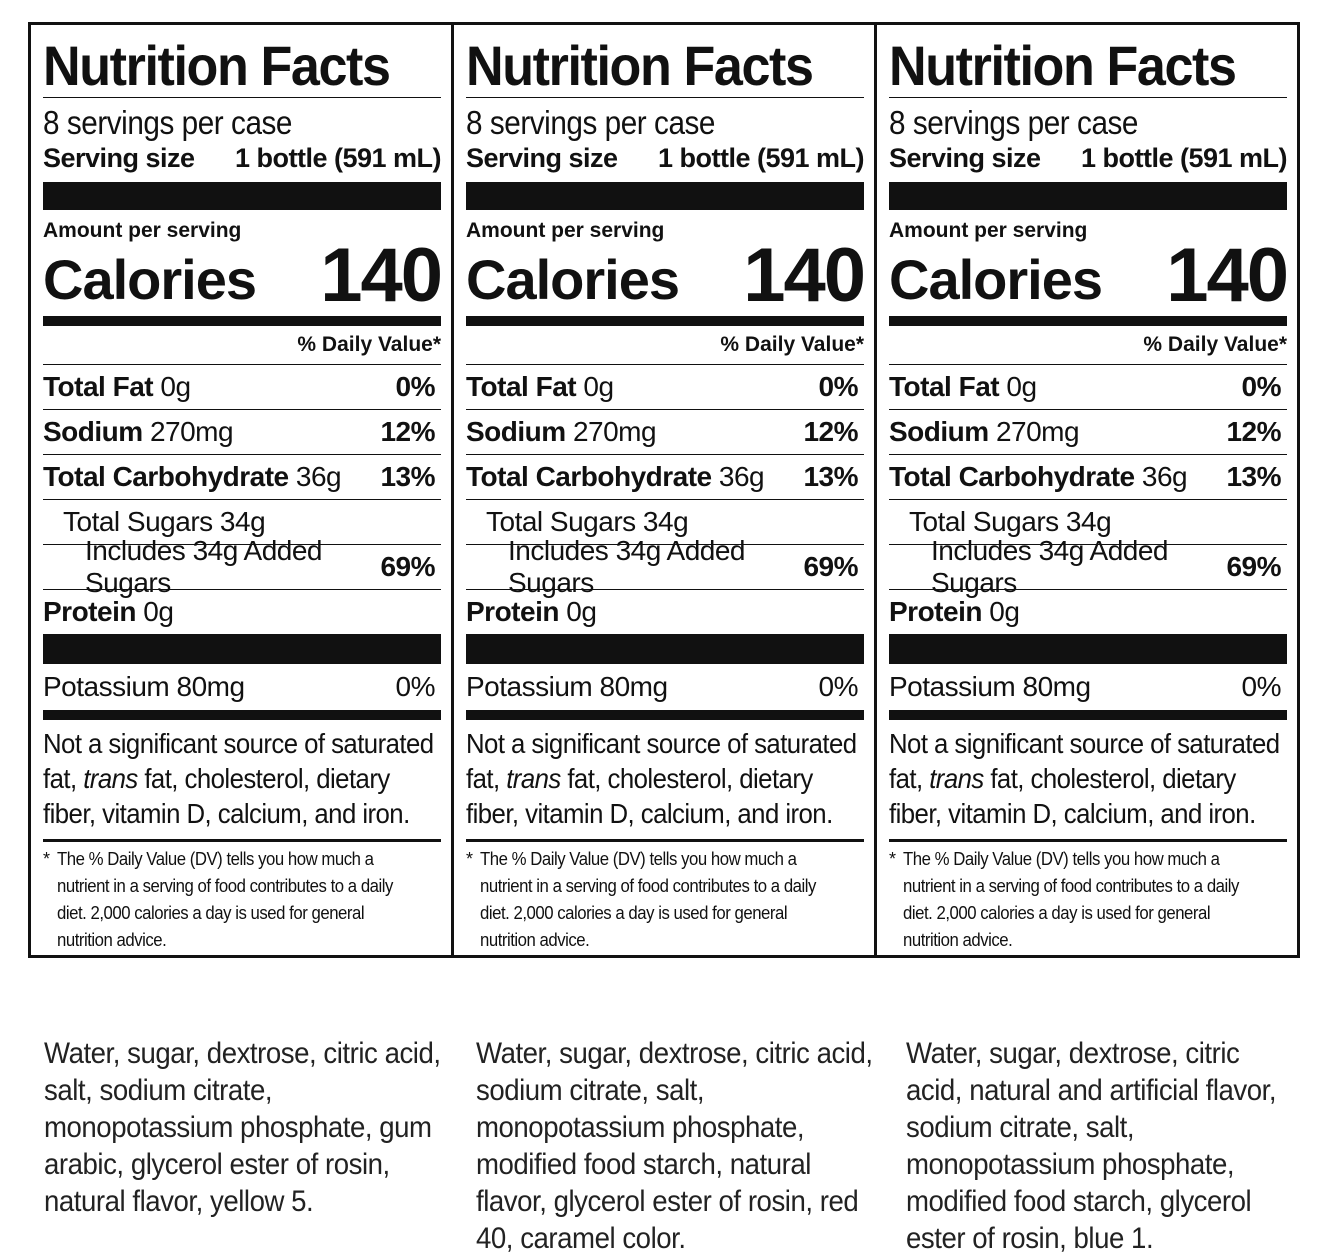  I want to click on calories-row: Calories 140, so click(1089, 275).